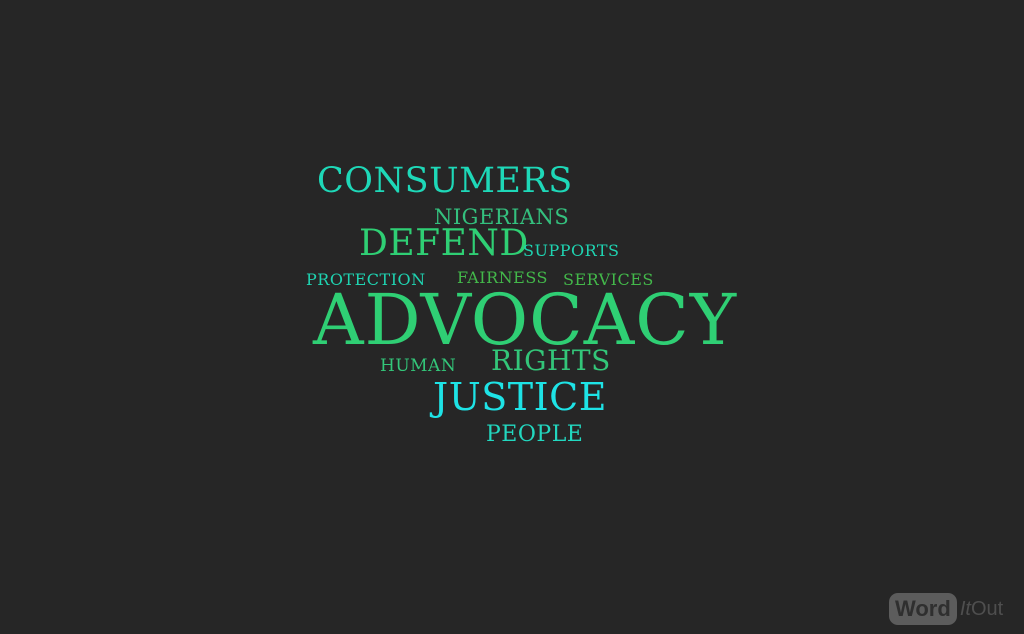  I want to click on logo-it: It, so click(965, 608).